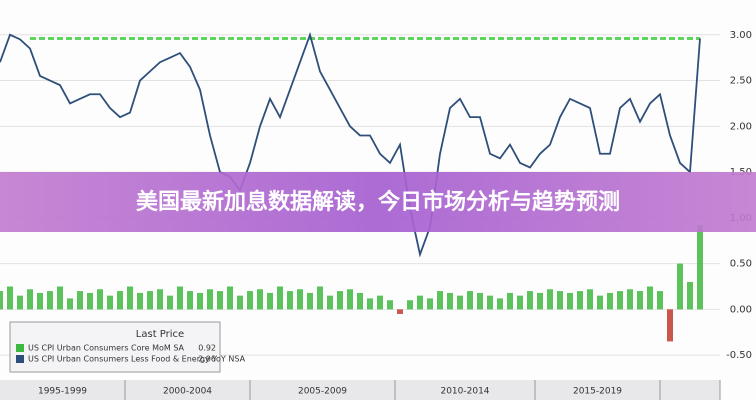  I want to click on legend-box, so click(115, 347).